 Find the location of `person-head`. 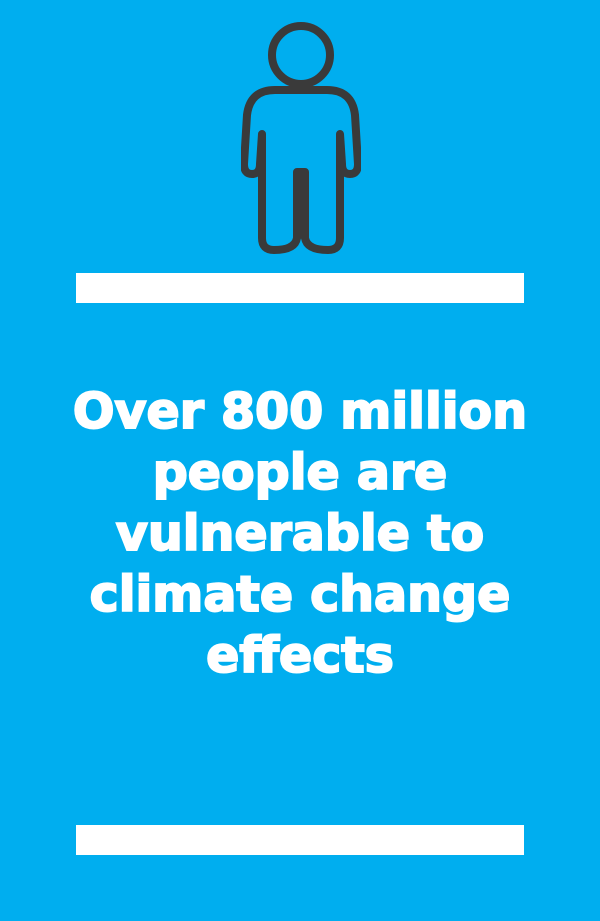

person-head is located at coordinates (301, 55).